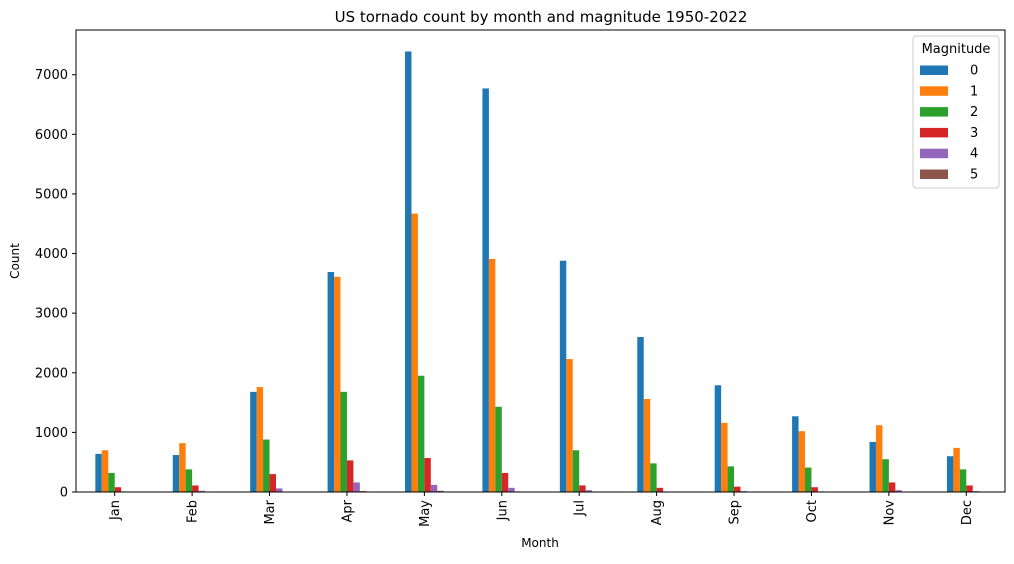 Image resolution: width=1014 pixels, height=564 pixels. I want to click on legend-label: 5, so click(974, 175).